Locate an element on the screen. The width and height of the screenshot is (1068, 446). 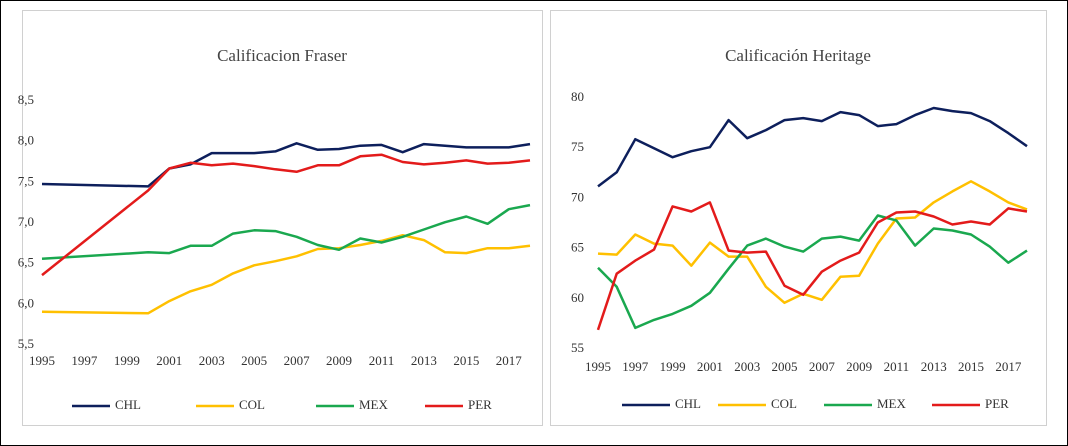
y-tick-label: 80 is located at coordinates (577, 96).